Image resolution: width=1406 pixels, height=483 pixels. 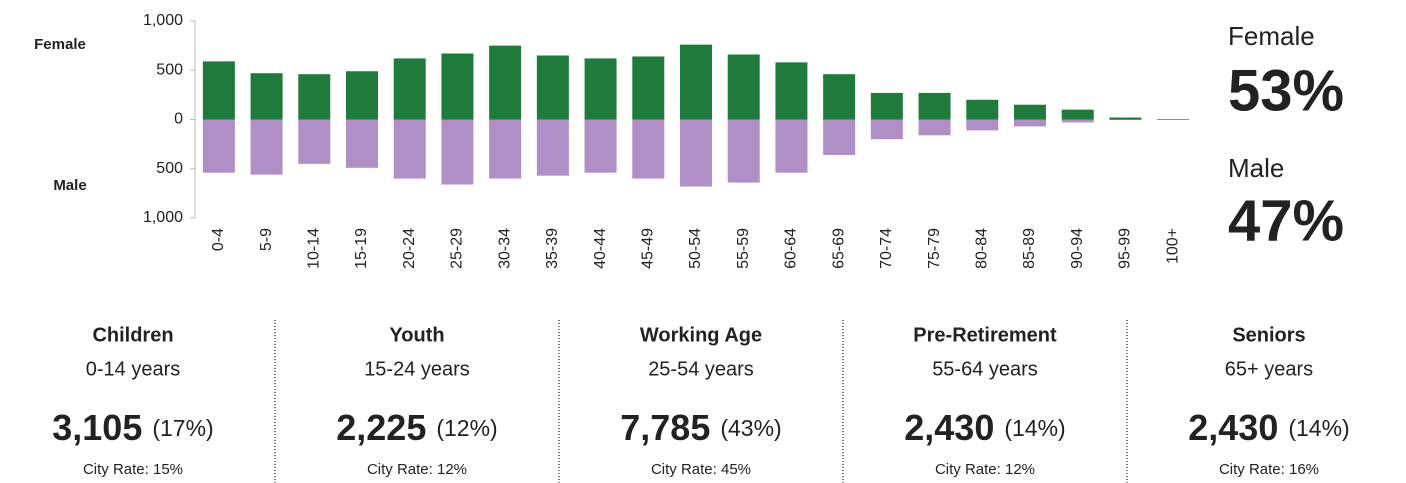 I want to click on group-count: 2,225 (12%), so click(x=416, y=427).